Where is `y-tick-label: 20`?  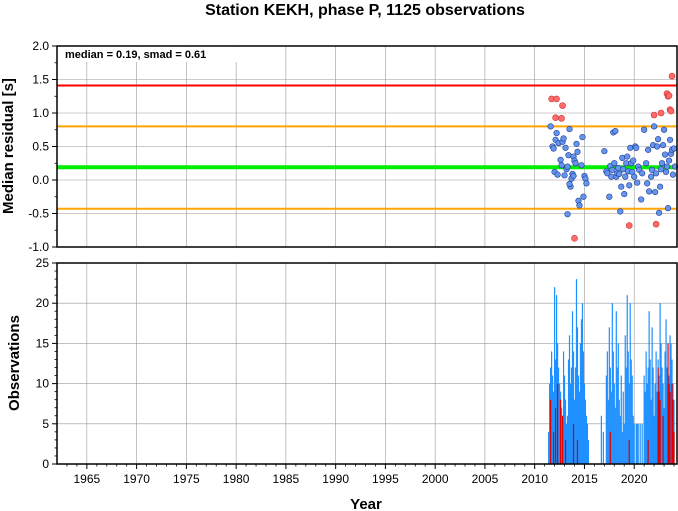 y-tick-label: 20 is located at coordinates (43, 303).